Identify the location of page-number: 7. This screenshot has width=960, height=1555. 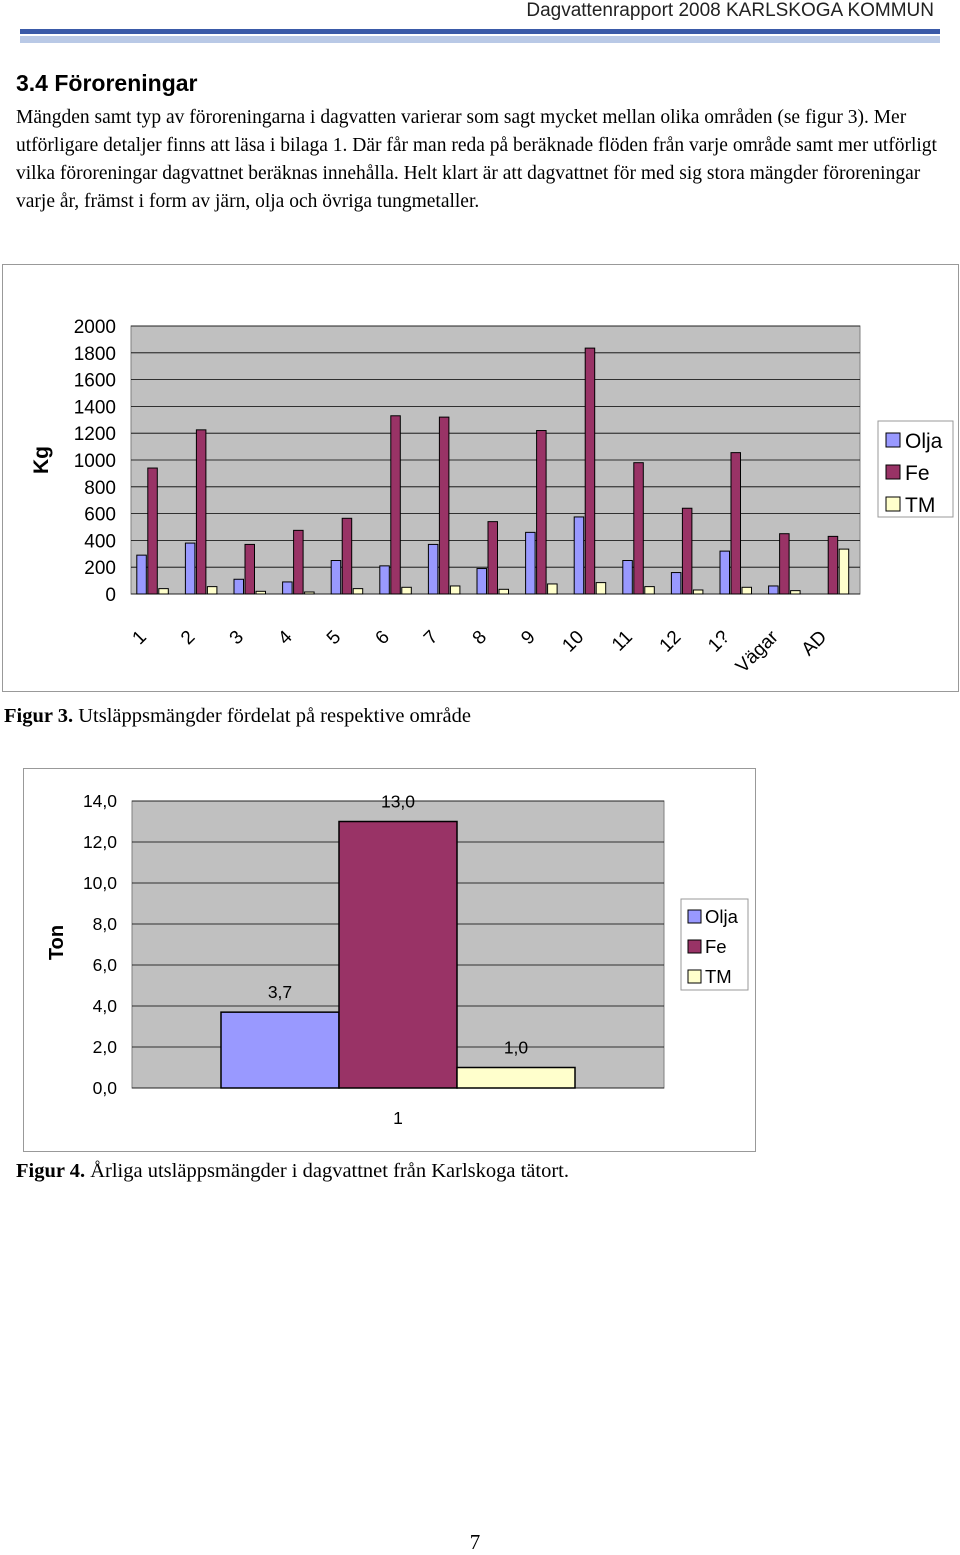
(475, 1542).